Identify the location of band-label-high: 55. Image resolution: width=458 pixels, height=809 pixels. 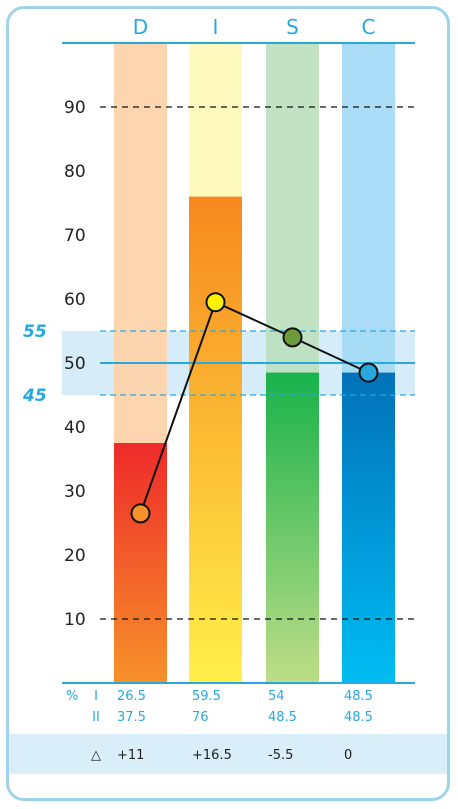
(35, 332).